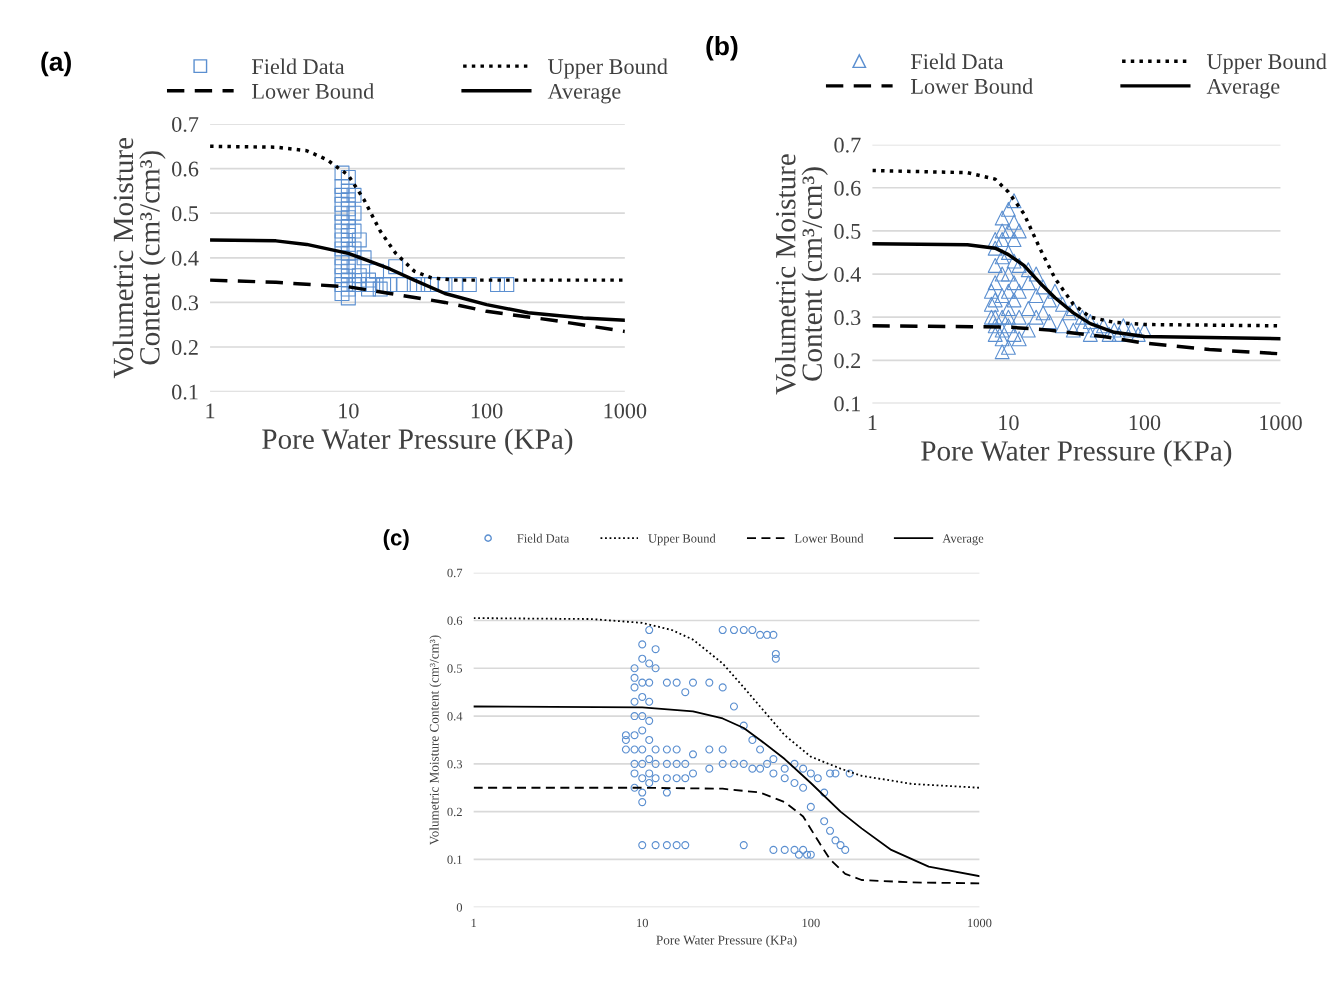 Image resolution: width=1338 pixels, height=984 pixels. What do you see at coordinates (459, 907) in the screenshot?
I see `y-tick-label: 0` at bounding box center [459, 907].